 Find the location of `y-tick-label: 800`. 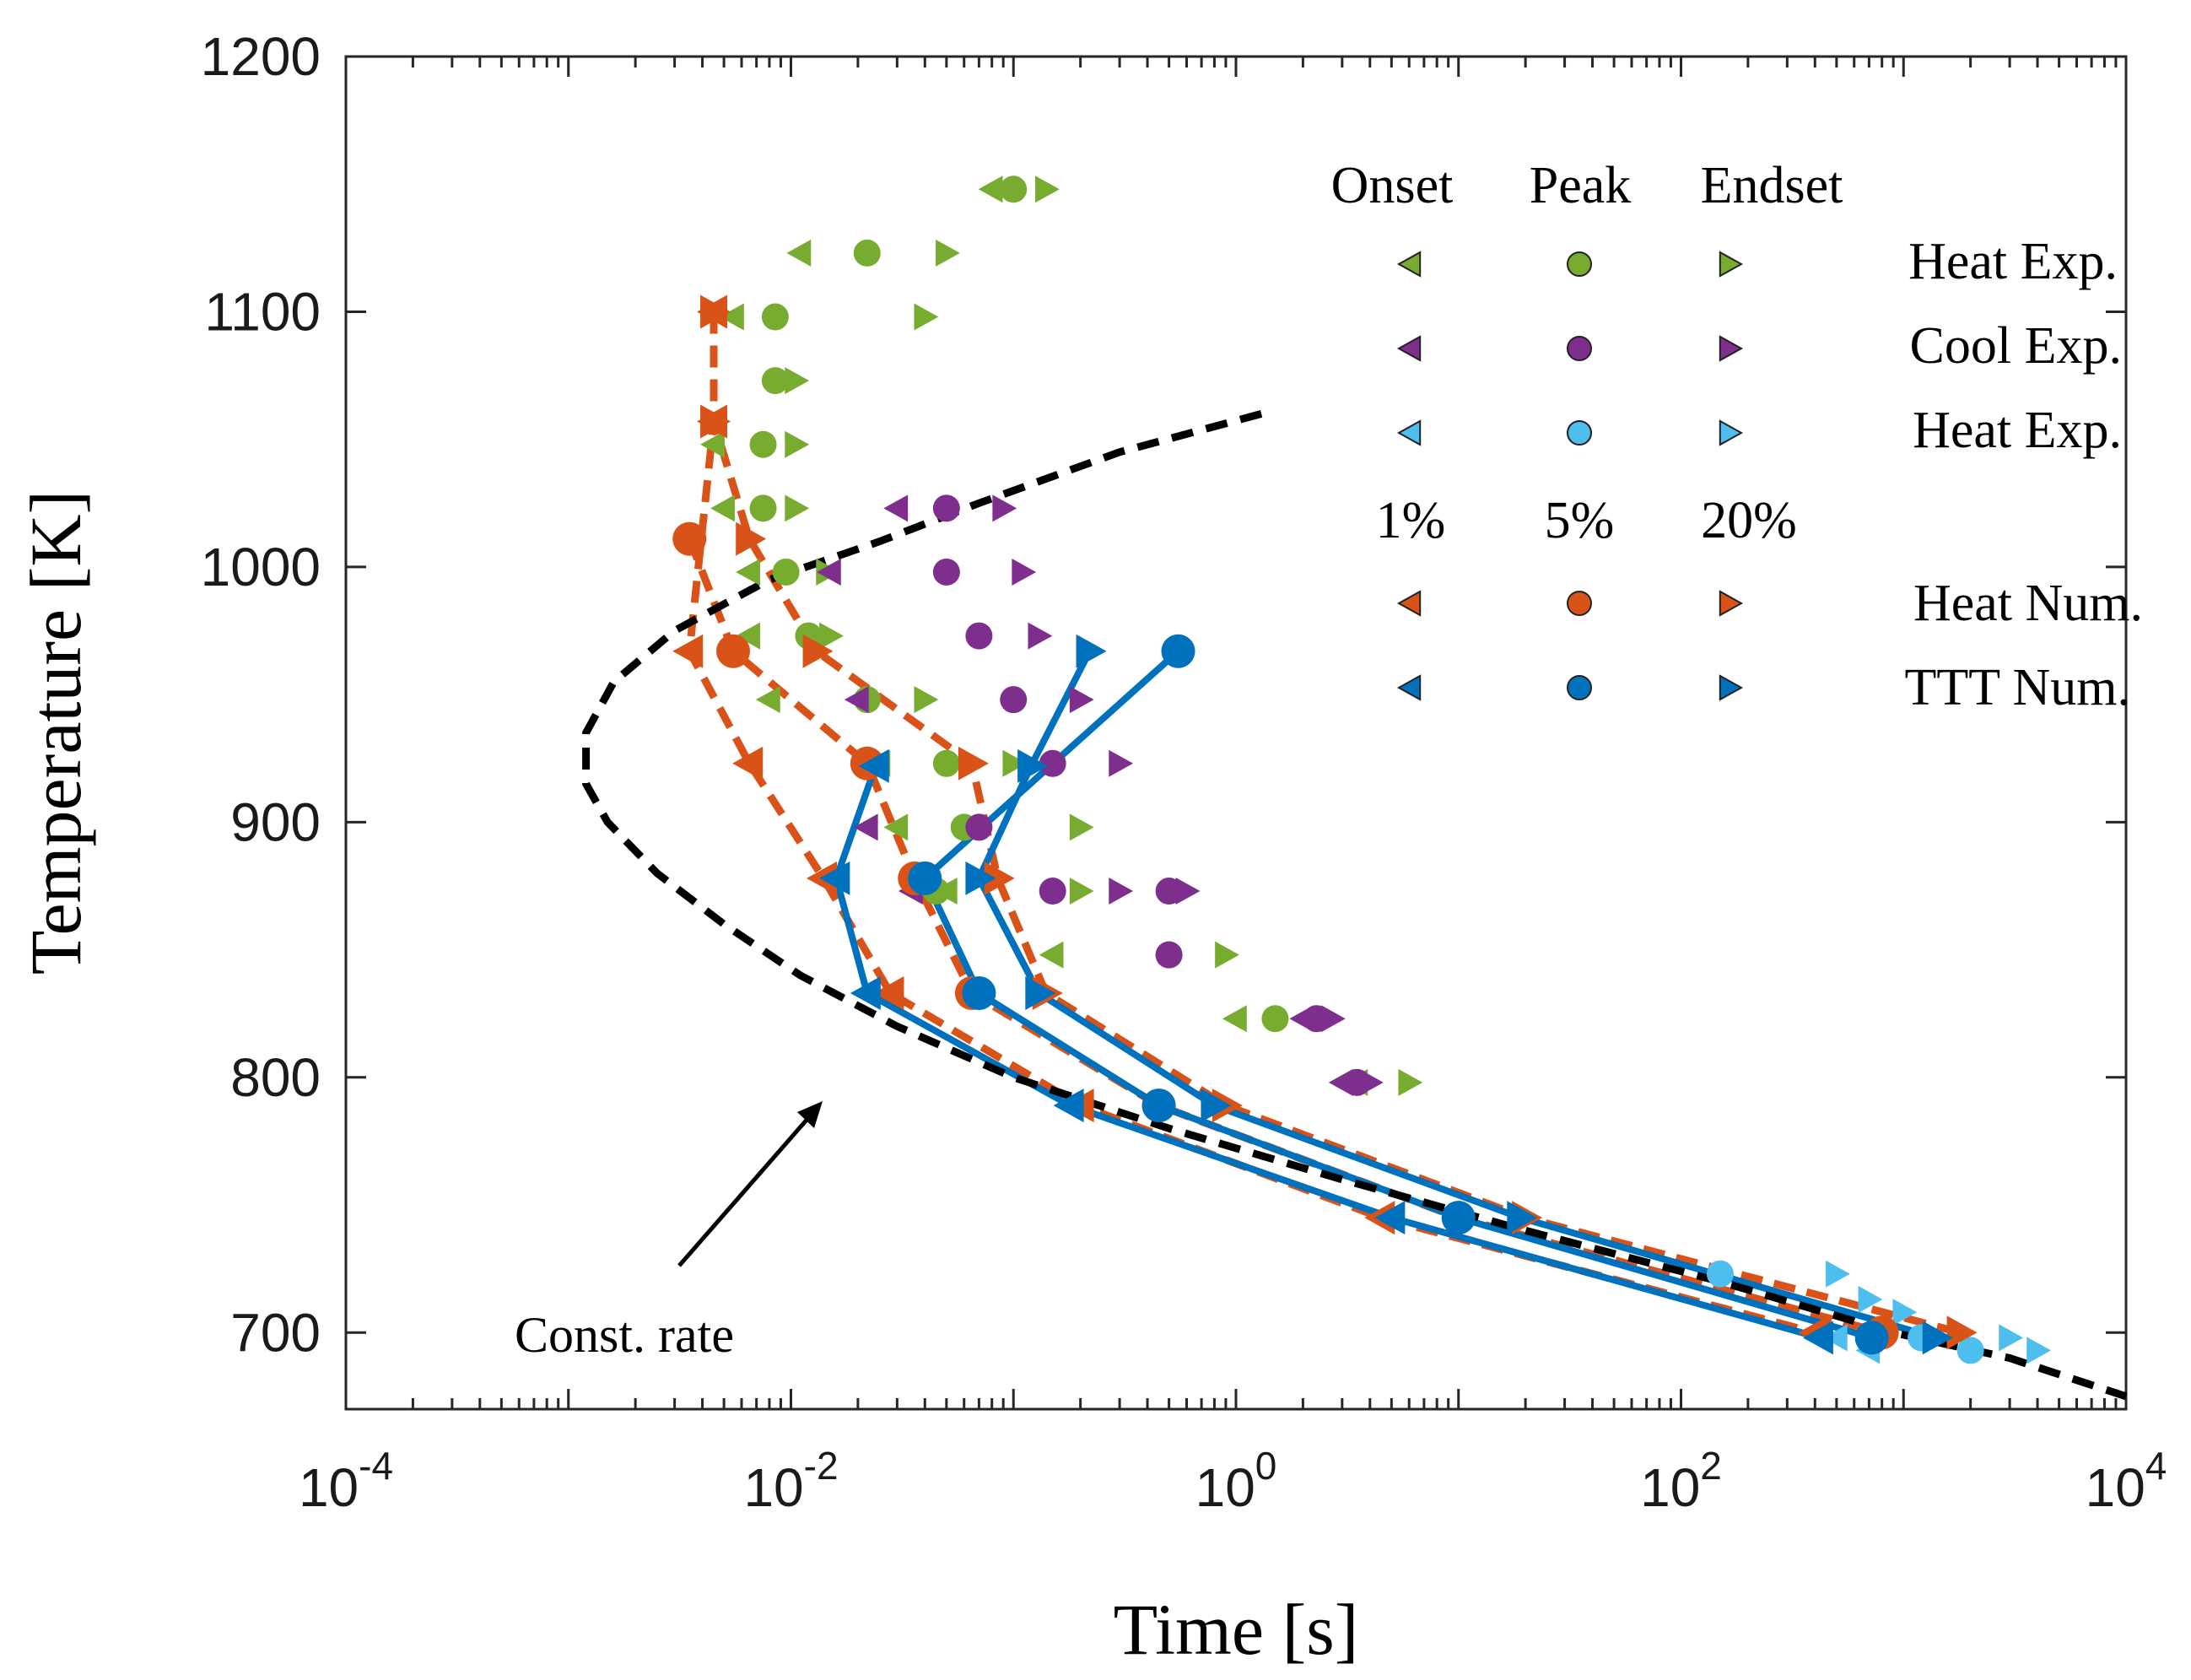

y-tick-label: 800 is located at coordinates (275, 1077).